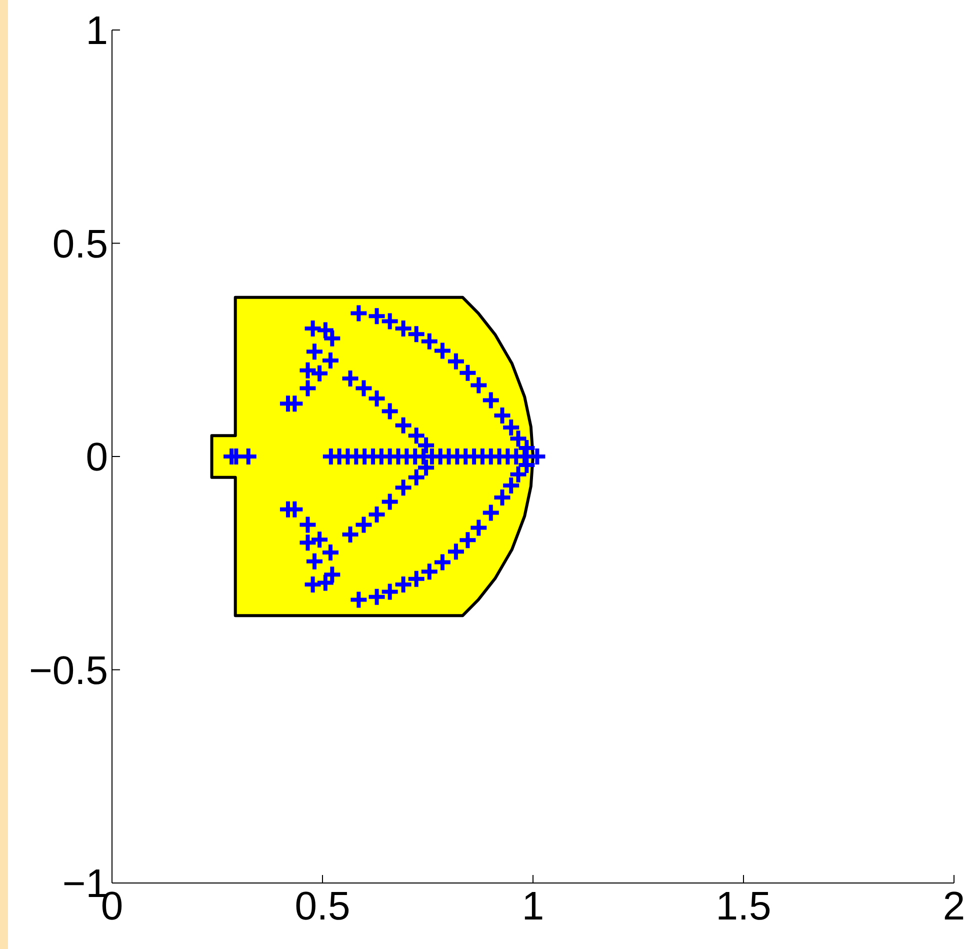 The height and width of the screenshot is (949, 976). Describe the element at coordinates (68, 670) in the screenshot. I see `y-tick-label: −0.5` at that location.